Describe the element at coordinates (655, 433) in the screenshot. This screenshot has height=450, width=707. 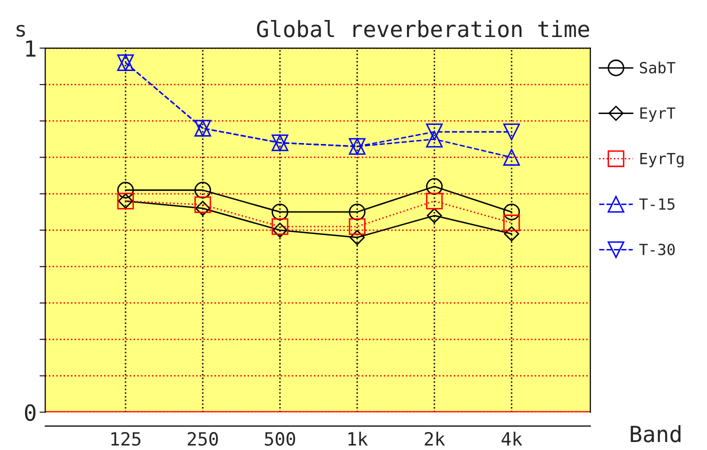
I see `x-axis-title: Band` at that location.